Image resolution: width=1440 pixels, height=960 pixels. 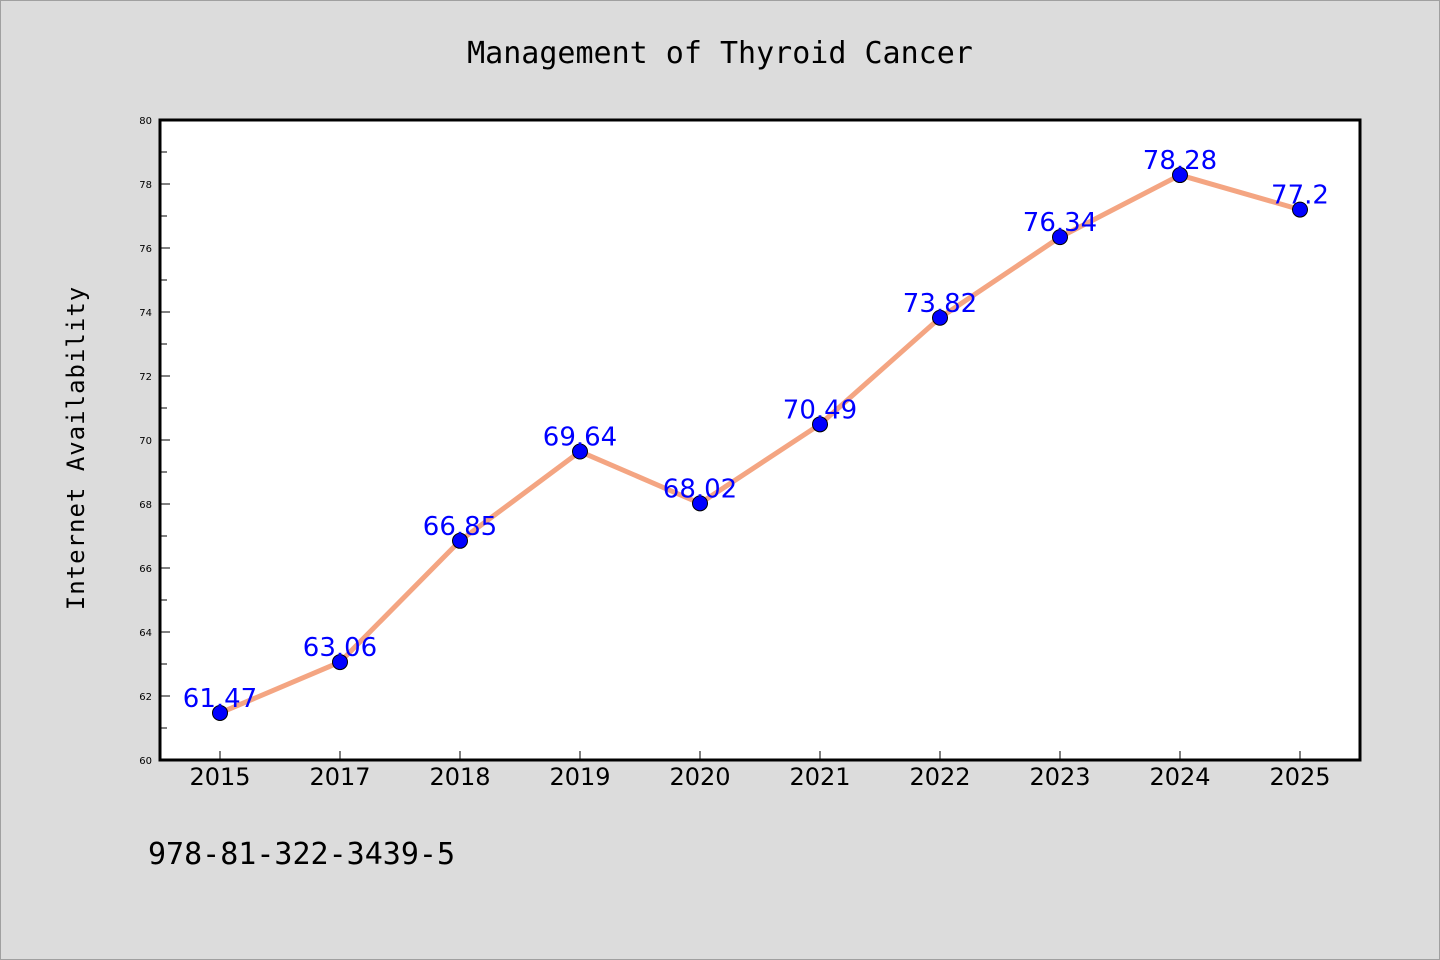 What do you see at coordinates (1179, 777) in the screenshot?
I see `x-tick-label: 2024` at bounding box center [1179, 777].